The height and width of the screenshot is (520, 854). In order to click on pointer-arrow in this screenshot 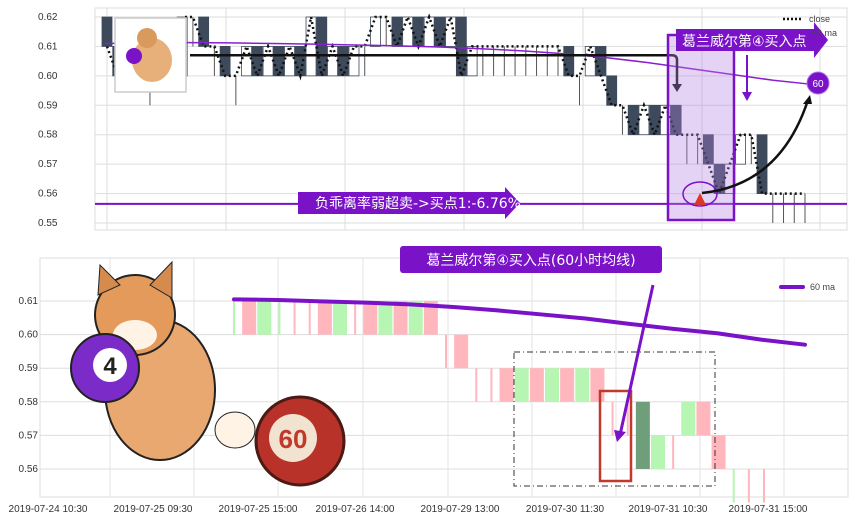, I will do `click(636, 360)`.